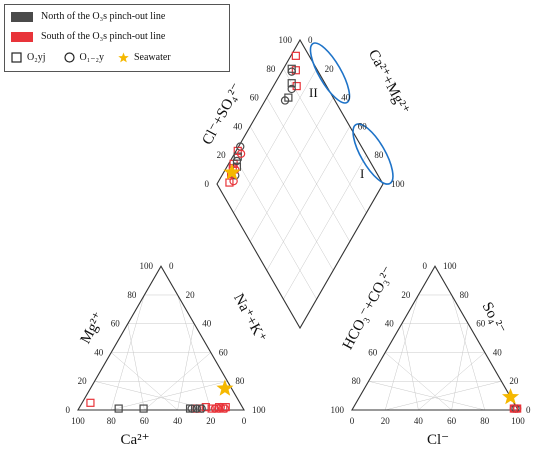  What do you see at coordinates (330, 69) in the screenshot?
I see `camg-tick-label: 20` at bounding box center [330, 69].